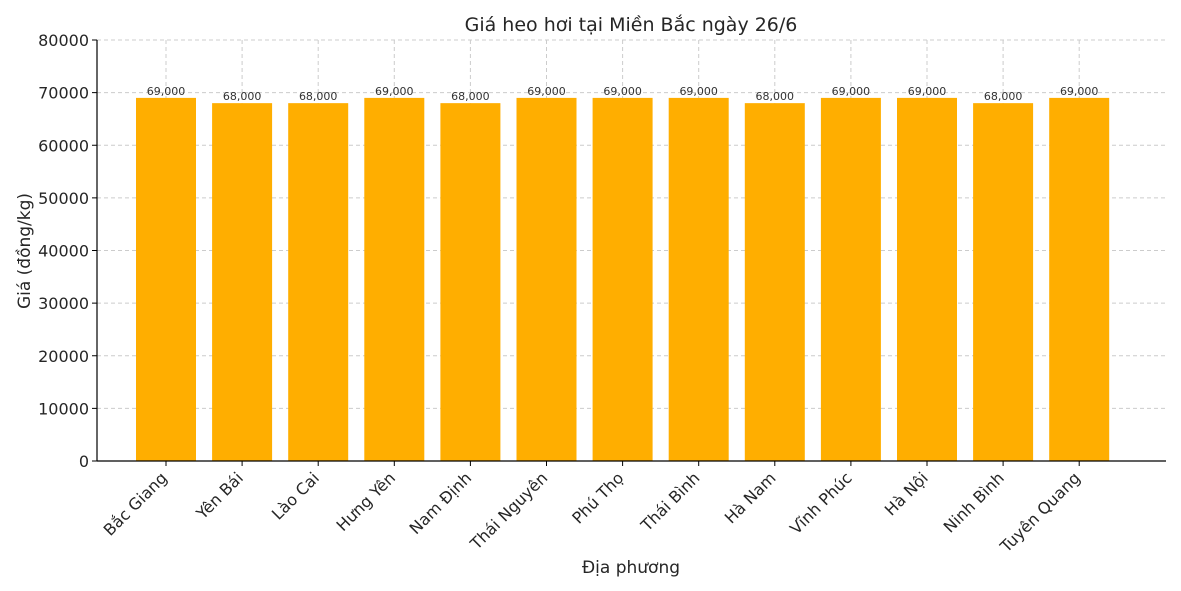 Image resolution: width=1181 pixels, height=591 pixels. Describe the element at coordinates (63, 356) in the screenshot. I see `y-tick-label: 20000` at that location.